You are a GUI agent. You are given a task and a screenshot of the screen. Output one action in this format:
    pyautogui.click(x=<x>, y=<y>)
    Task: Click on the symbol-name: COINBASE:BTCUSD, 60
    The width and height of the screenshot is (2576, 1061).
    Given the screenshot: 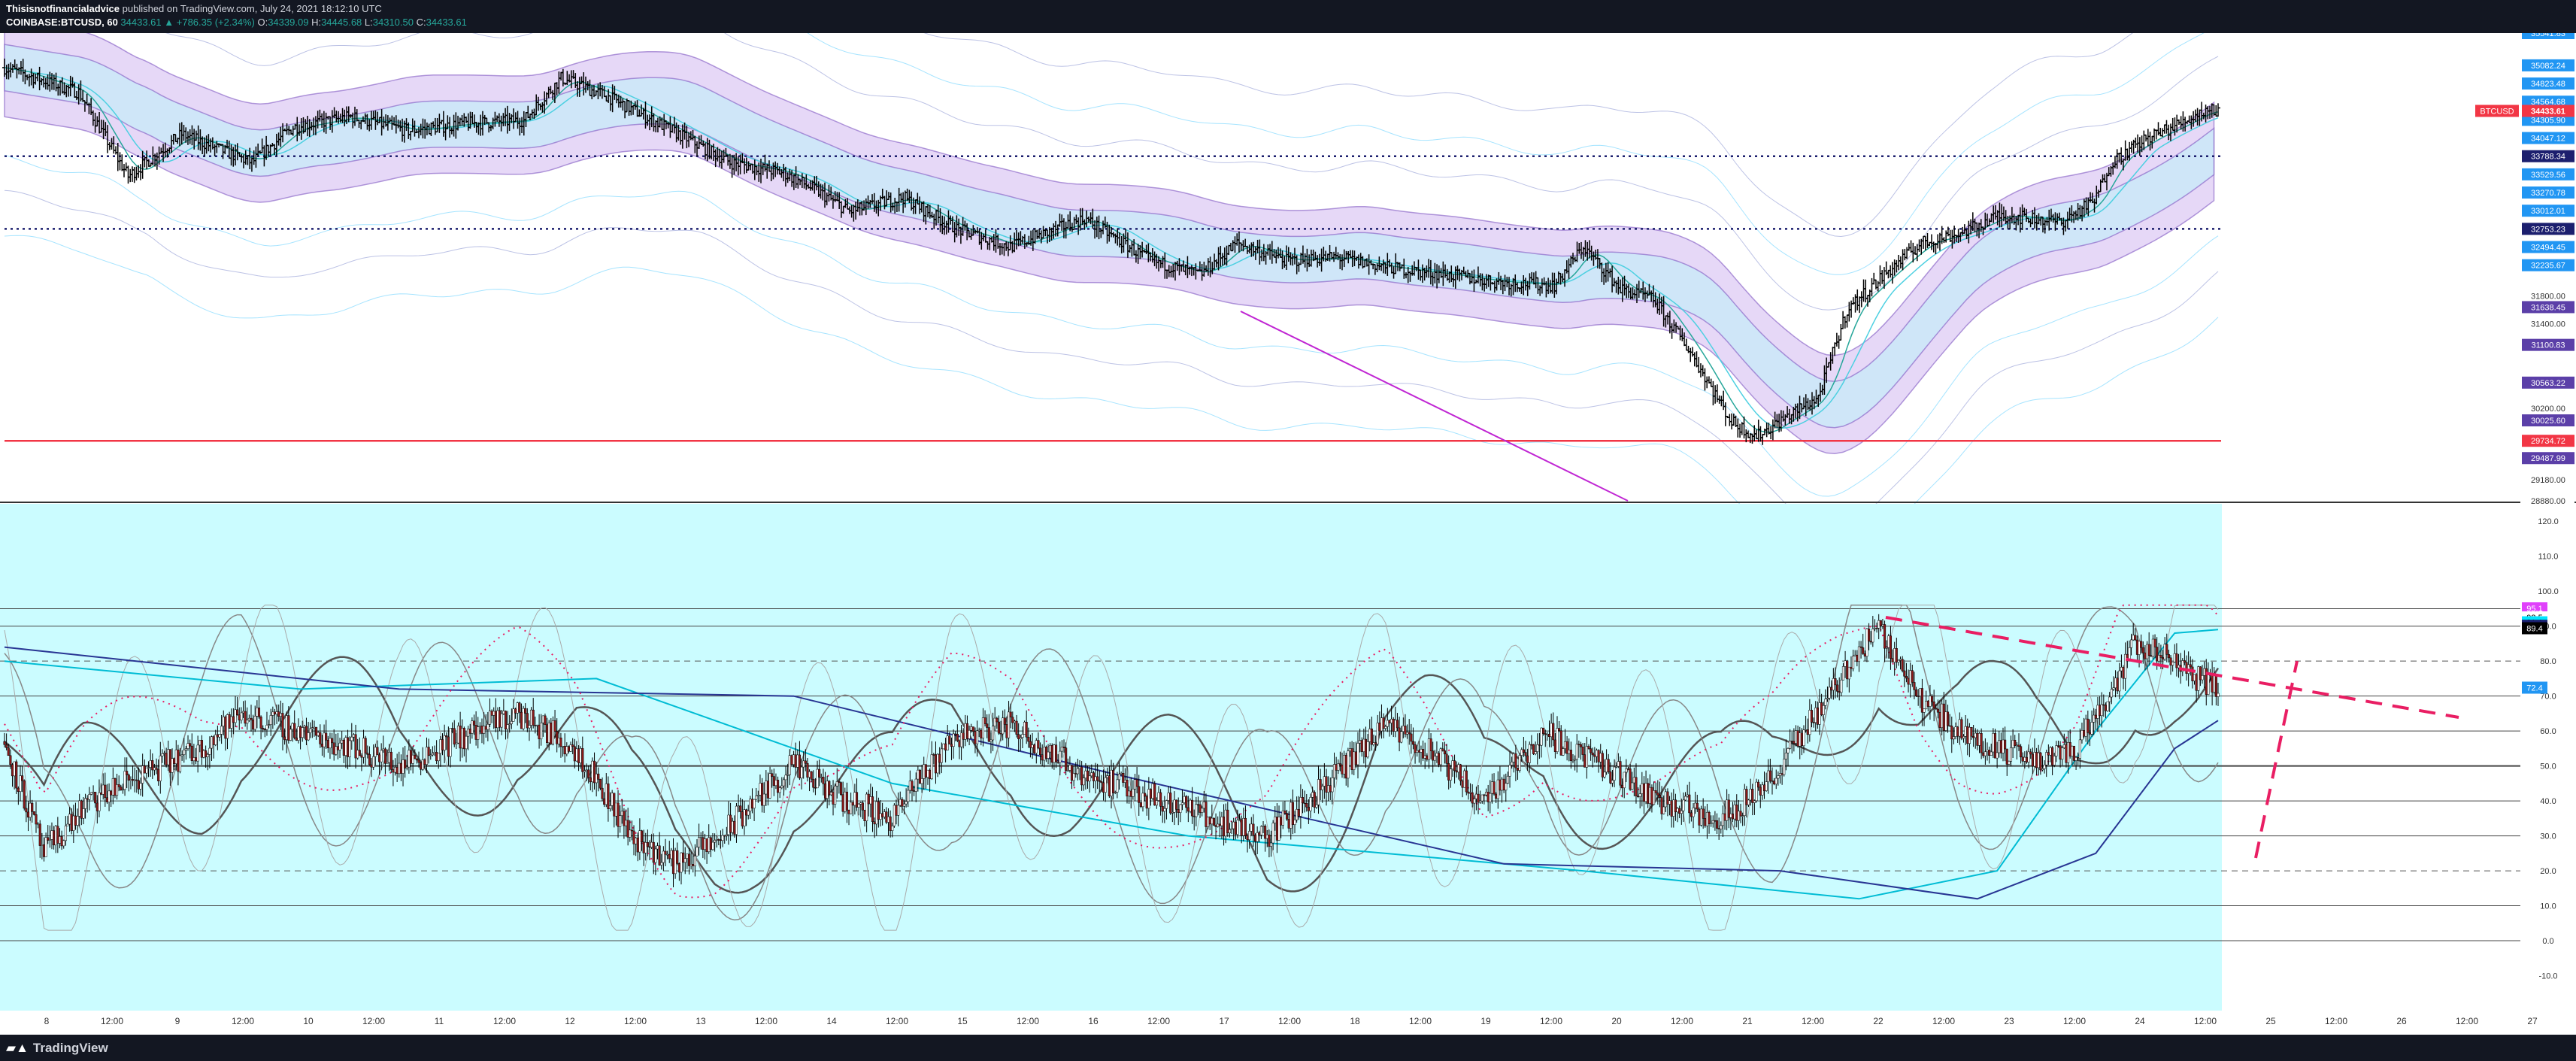 What is the action you would take?
    pyautogui.click(x=62, y=22)
    